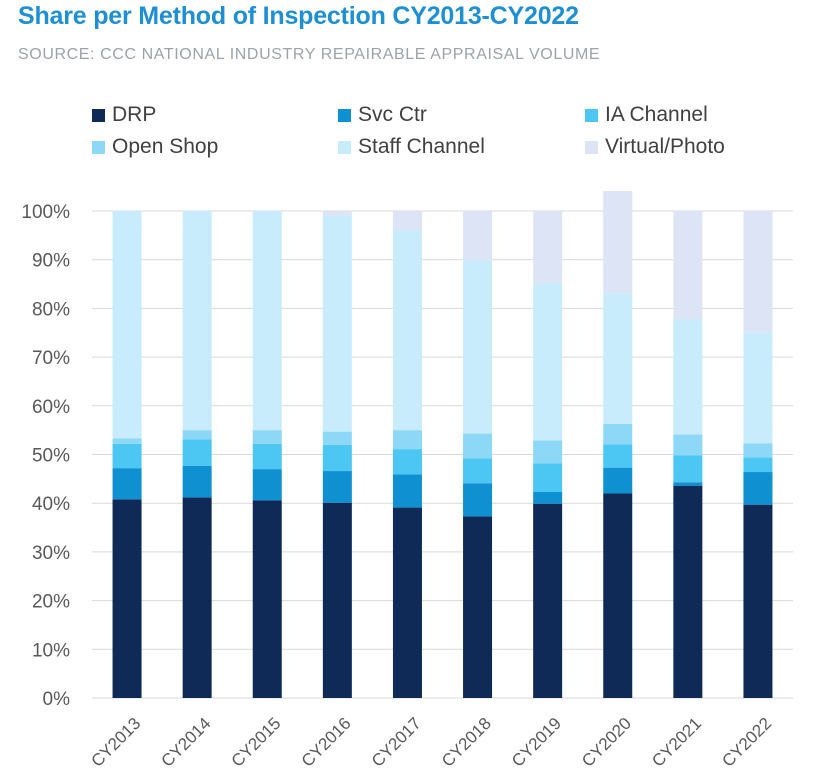  Describe the element at coordinates (421, 146) in the screenshot. I see `legend-label-staff-channel: Staff Channel` at that location.